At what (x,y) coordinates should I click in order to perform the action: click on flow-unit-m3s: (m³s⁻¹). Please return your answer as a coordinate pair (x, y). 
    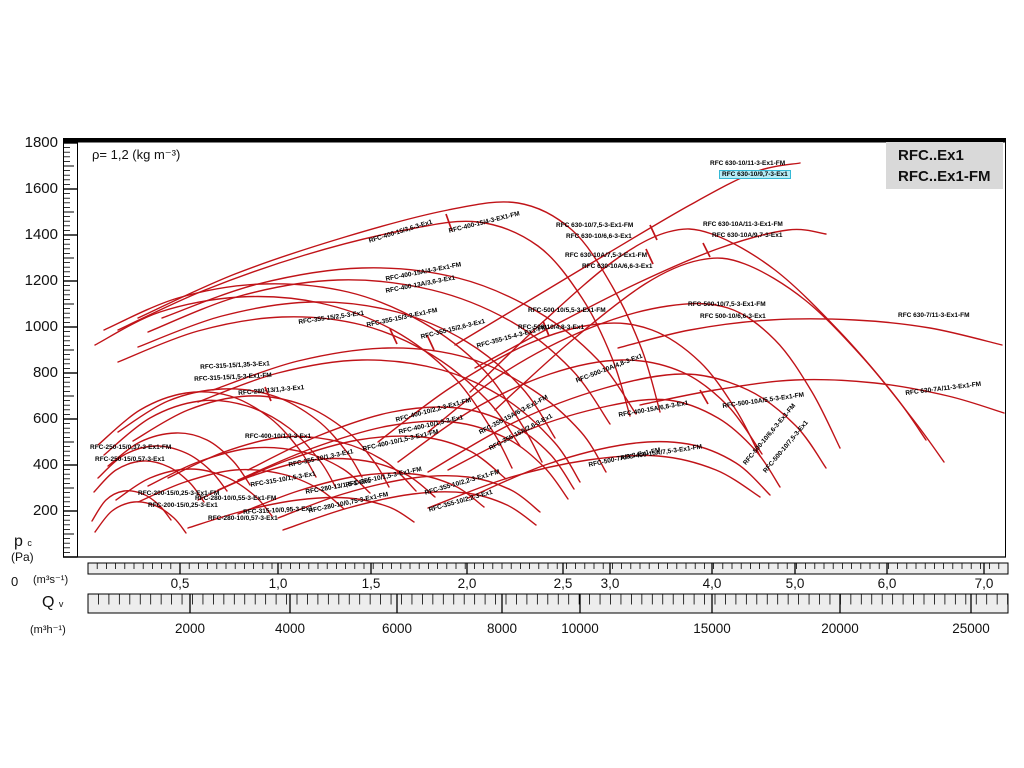
    Looking at the image, I should click on (51, 580).